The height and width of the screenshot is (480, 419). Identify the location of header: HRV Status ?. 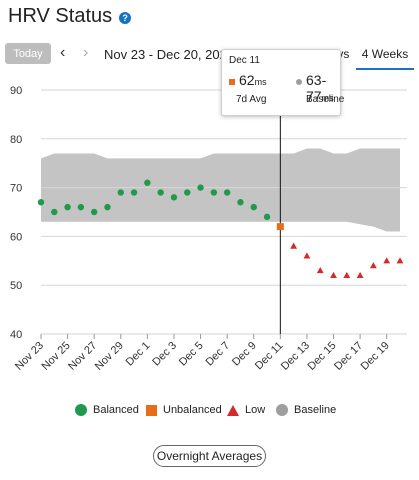
(70, 16).